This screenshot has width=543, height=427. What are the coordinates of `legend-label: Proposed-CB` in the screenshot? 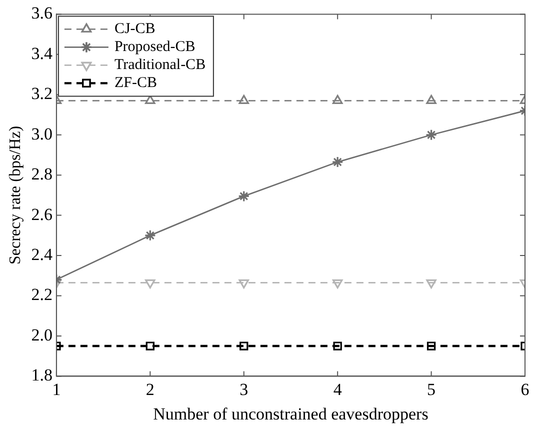 It's located at (155, 47).